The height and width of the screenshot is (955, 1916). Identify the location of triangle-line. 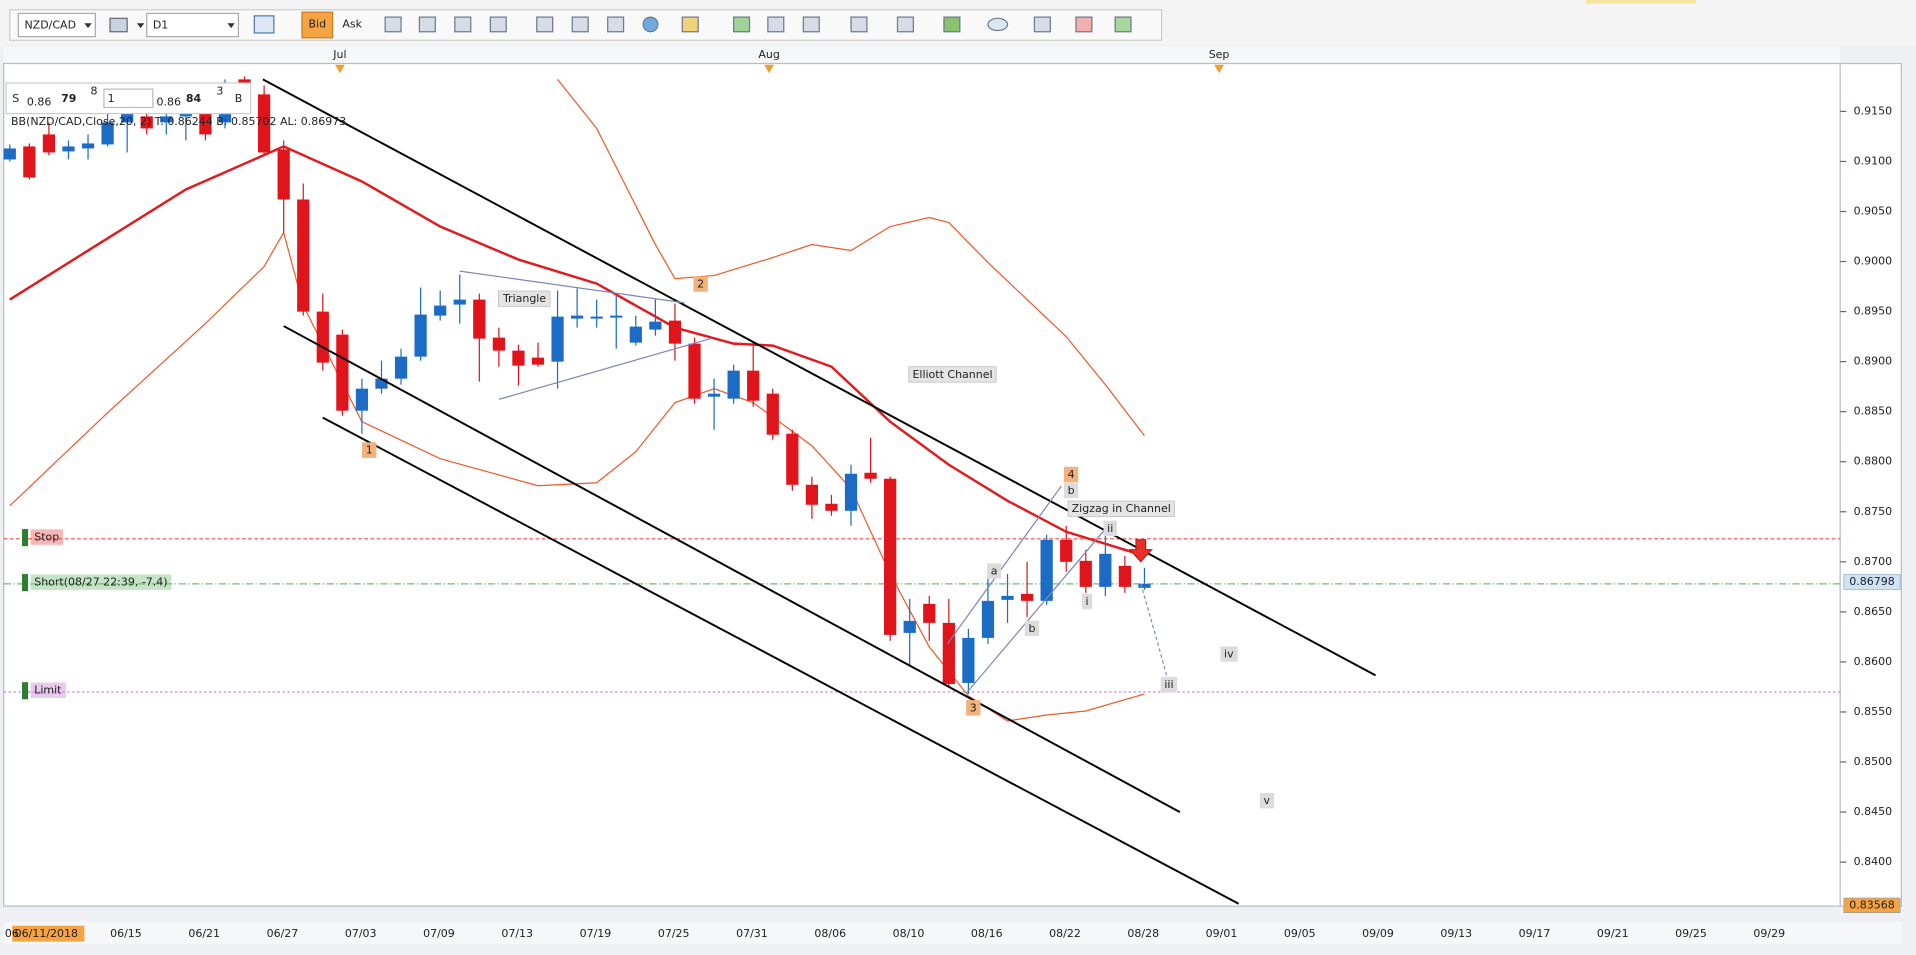
(605, 368).